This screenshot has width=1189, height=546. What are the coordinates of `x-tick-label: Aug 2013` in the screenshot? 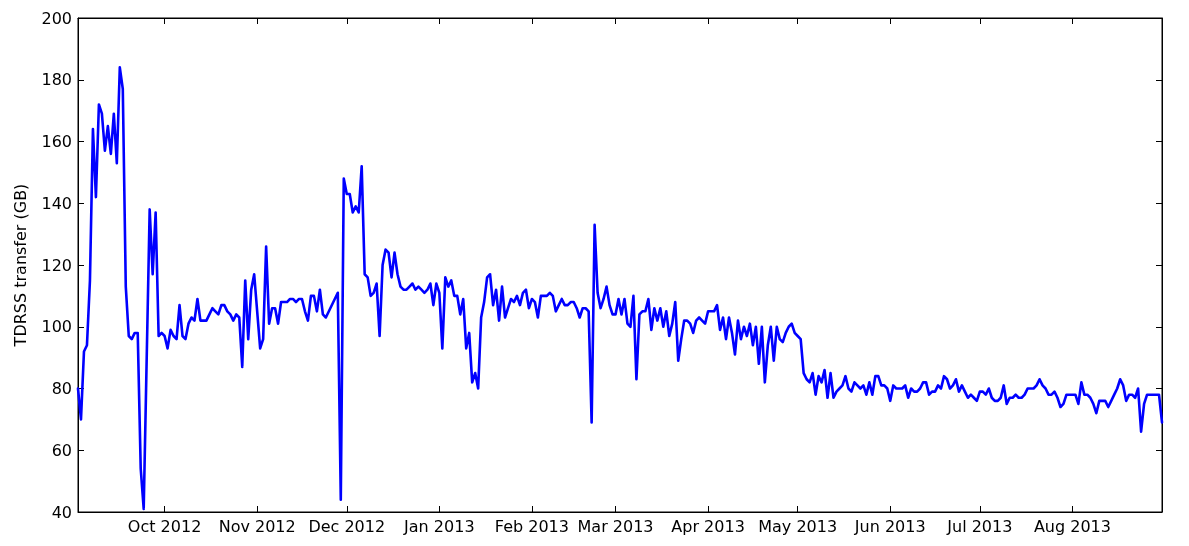 It's located at (1072, 526).